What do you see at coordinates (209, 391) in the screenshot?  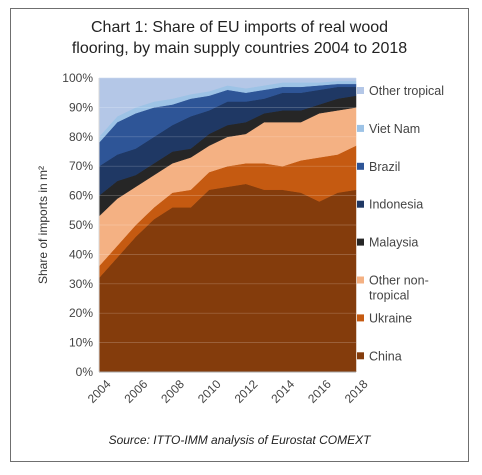 I see `x-tick-label: 2010` at bounding box center [209, 391].